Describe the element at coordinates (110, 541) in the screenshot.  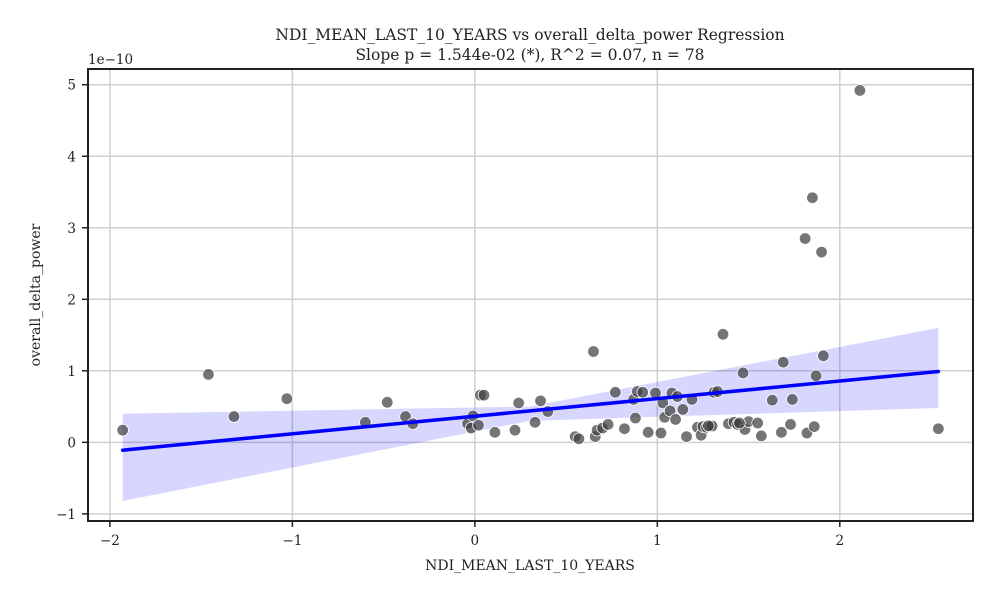
I see `x-tick-label: −2` at that location.